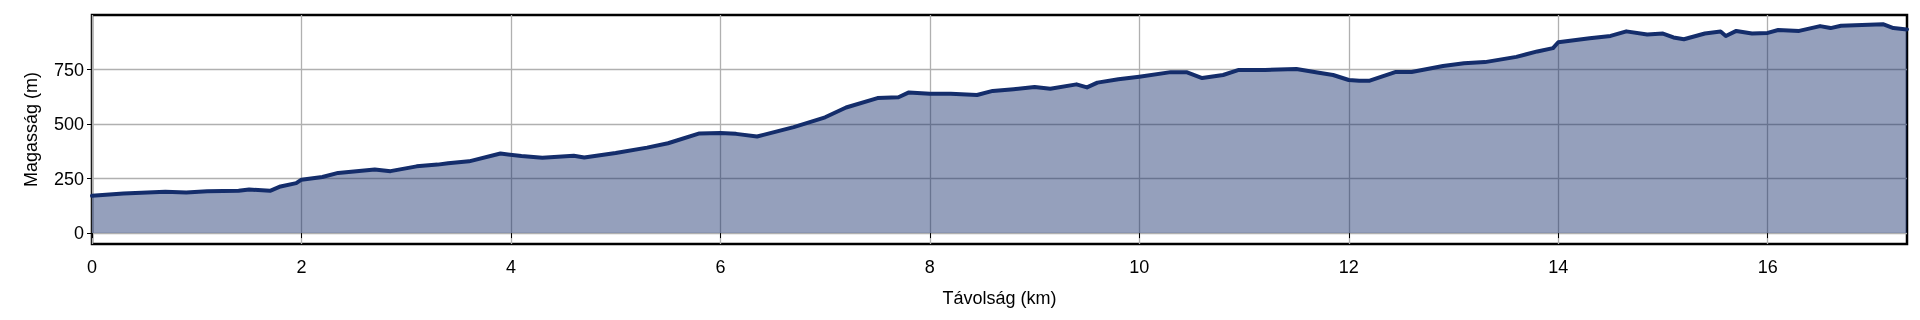 This screenshot has width=1920, height=320. I want to click on x-tick-label: 10, so click(1139, 267).